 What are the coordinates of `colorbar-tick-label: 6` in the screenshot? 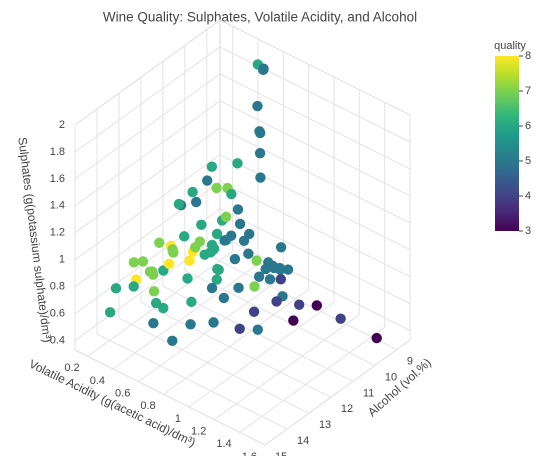 It's located at (528, 126).